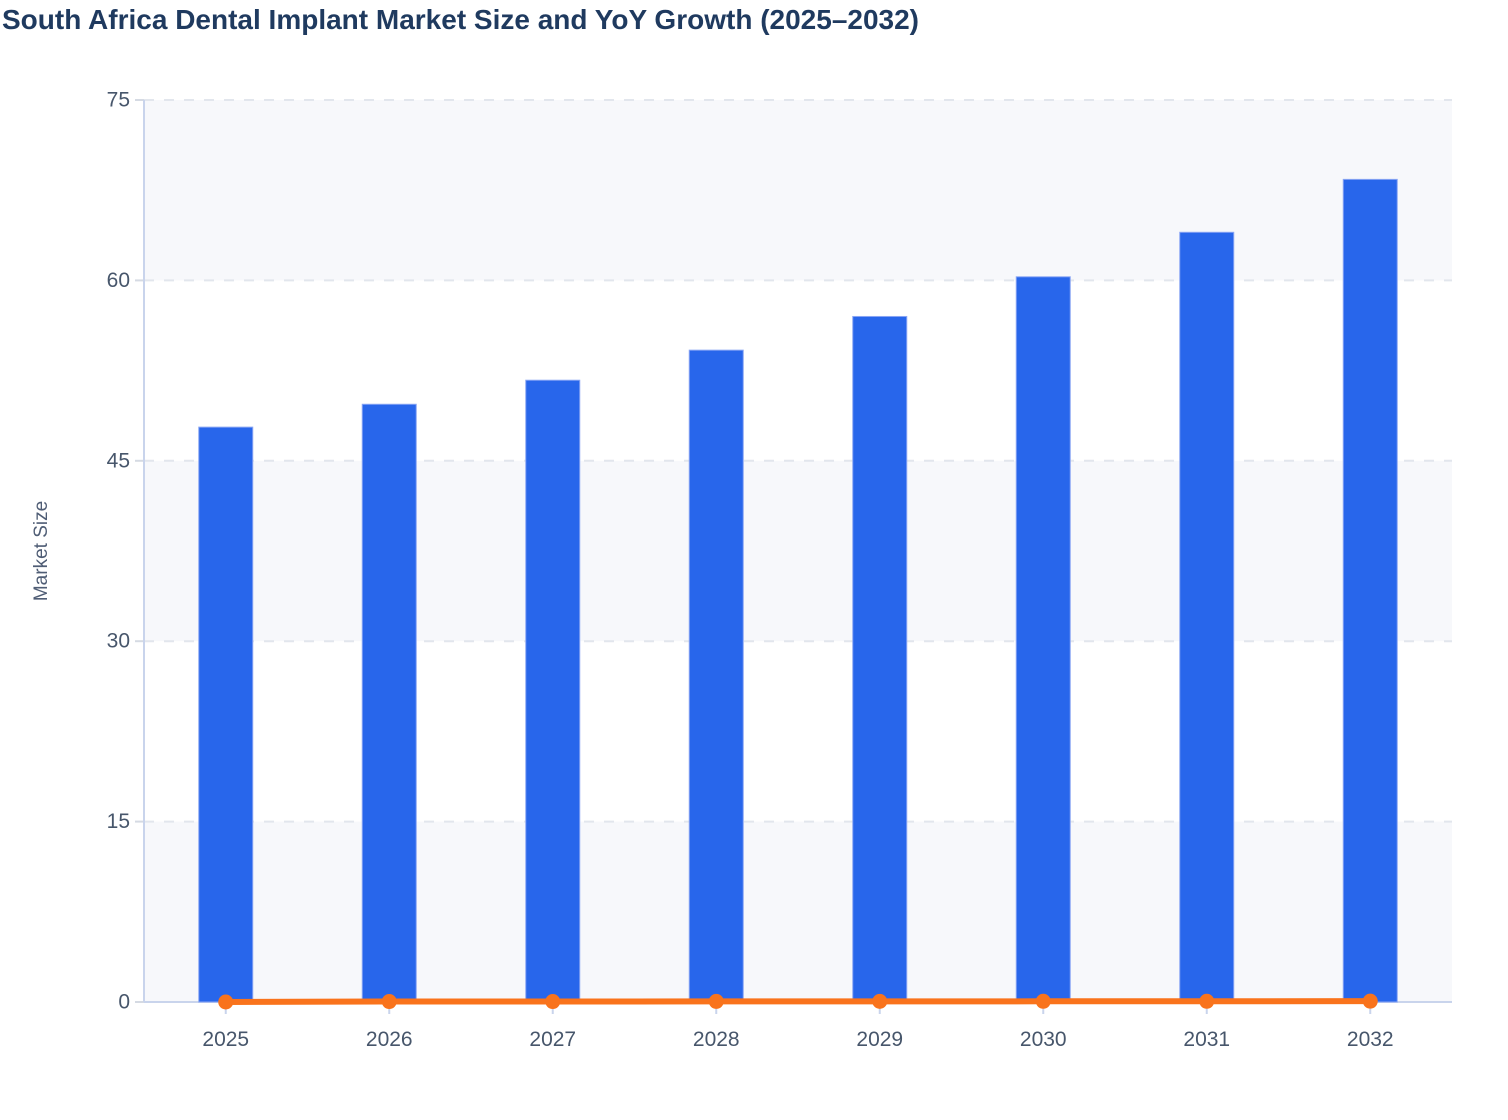  What do you see at coordinates (716, 1001) in the screenshot?
I see `yoy-marker-2028` at bounding box center [716, 1001].